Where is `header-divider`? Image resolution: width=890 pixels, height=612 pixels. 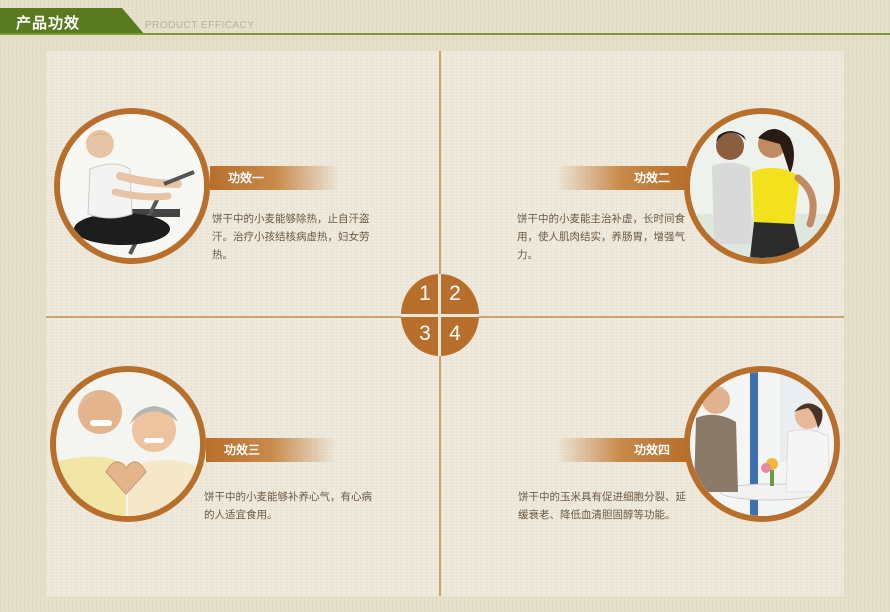
header-divider is located at coordinates (445, 34).